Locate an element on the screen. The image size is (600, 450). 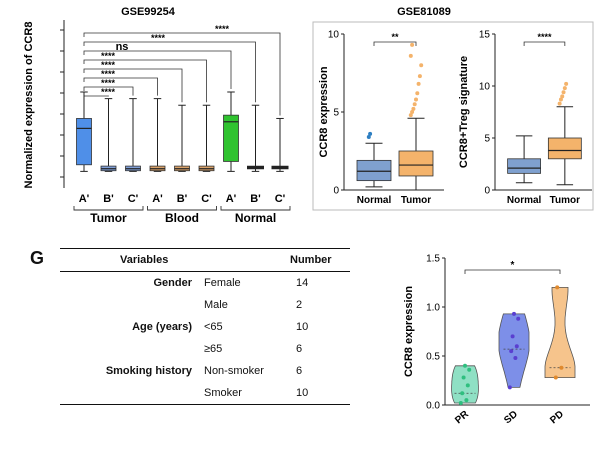
y-tick-label: 5 is located at coordinates (336, 113).